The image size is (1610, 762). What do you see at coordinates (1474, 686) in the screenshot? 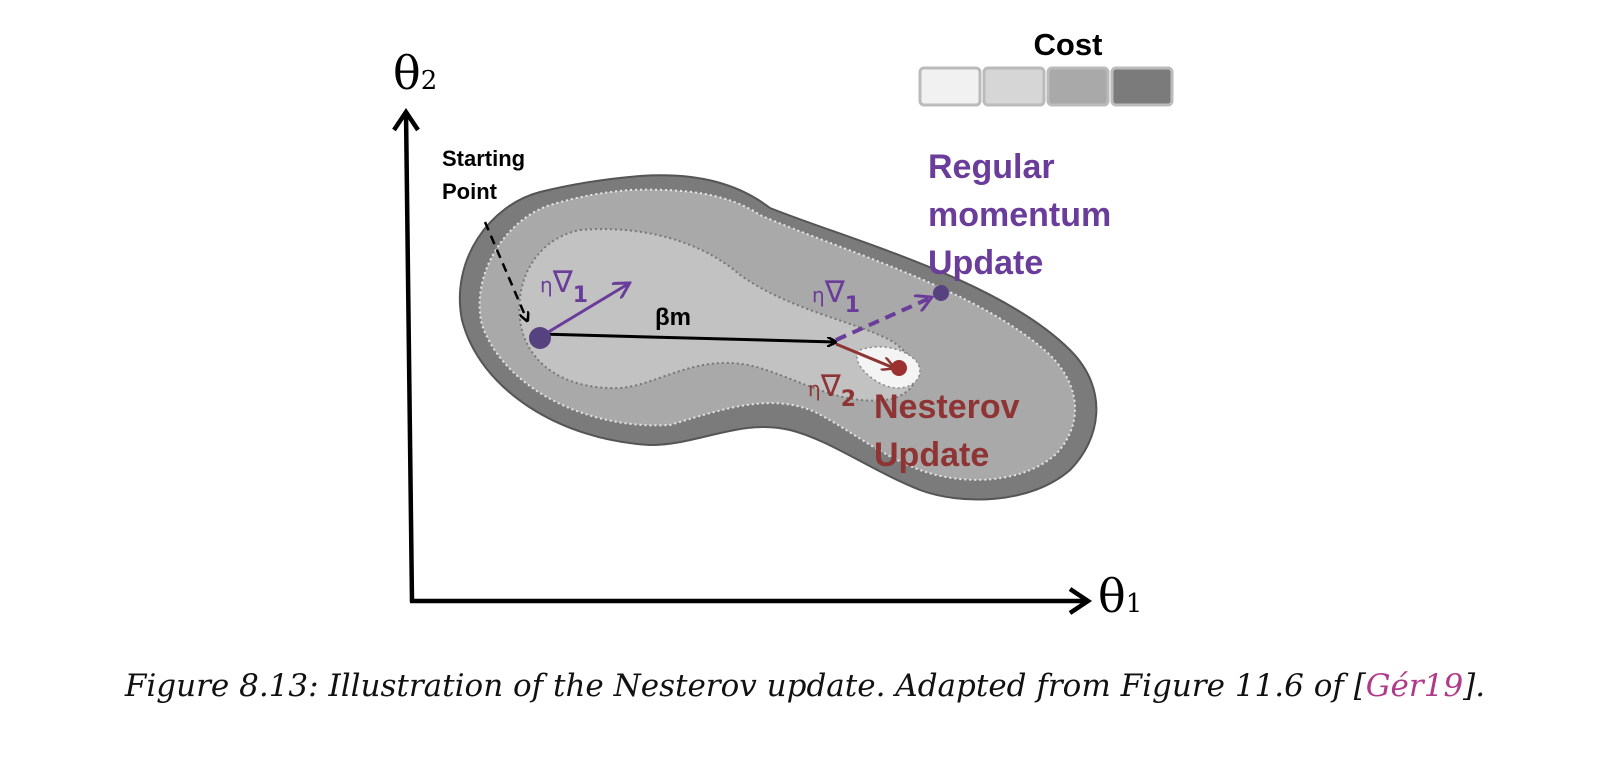
I see `caption-suffix: ].` at bounding box center [1474, 686].